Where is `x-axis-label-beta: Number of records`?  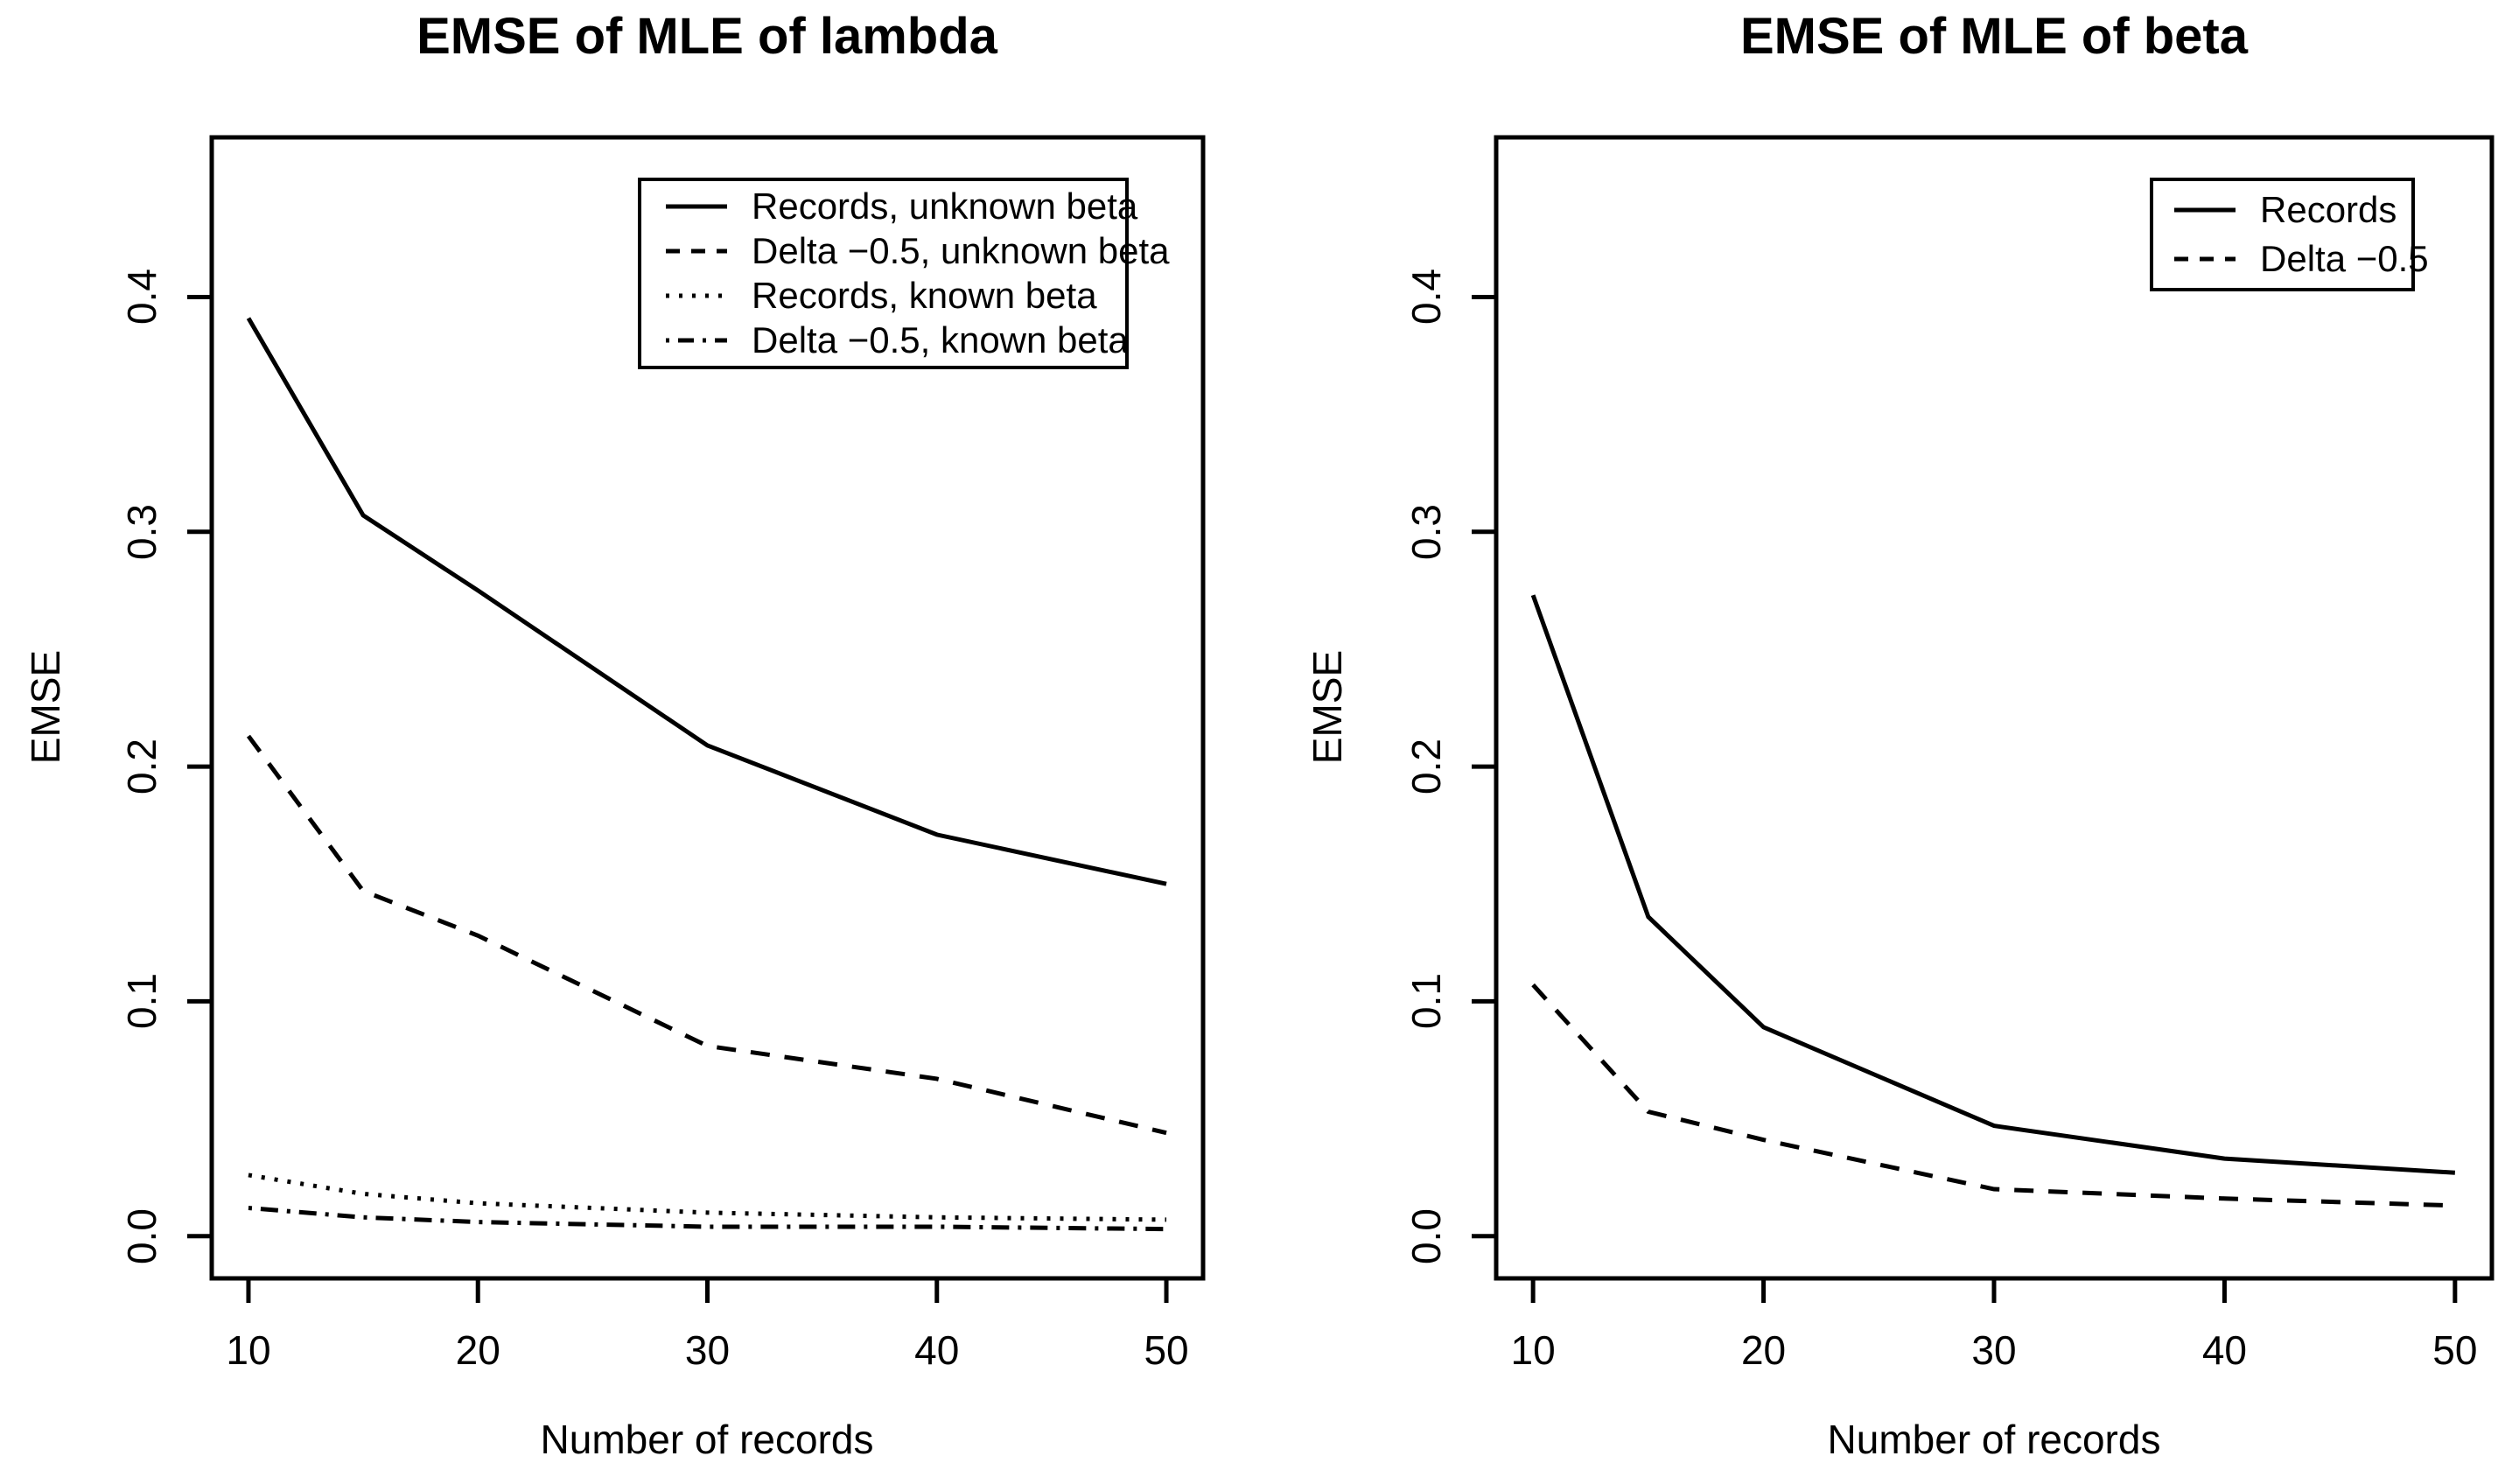 x-axis-label-beta: Number of records is located at coordinates (1994, 1439).